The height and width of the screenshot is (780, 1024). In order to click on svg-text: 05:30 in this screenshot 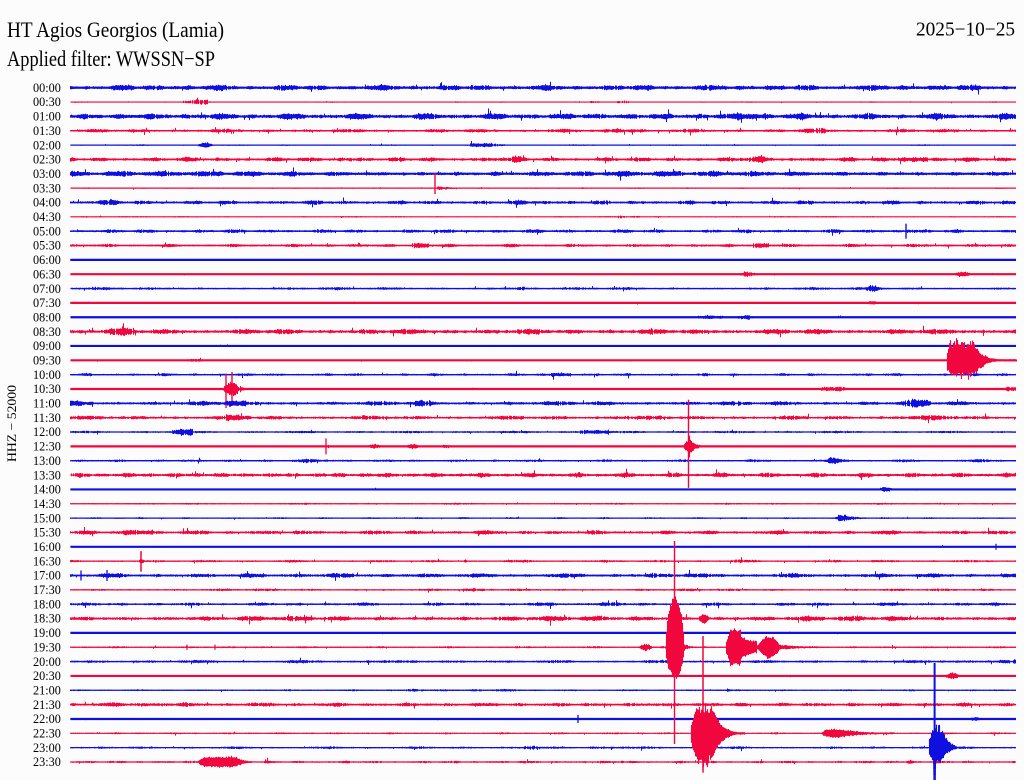, I will do `click(47, 246)`.